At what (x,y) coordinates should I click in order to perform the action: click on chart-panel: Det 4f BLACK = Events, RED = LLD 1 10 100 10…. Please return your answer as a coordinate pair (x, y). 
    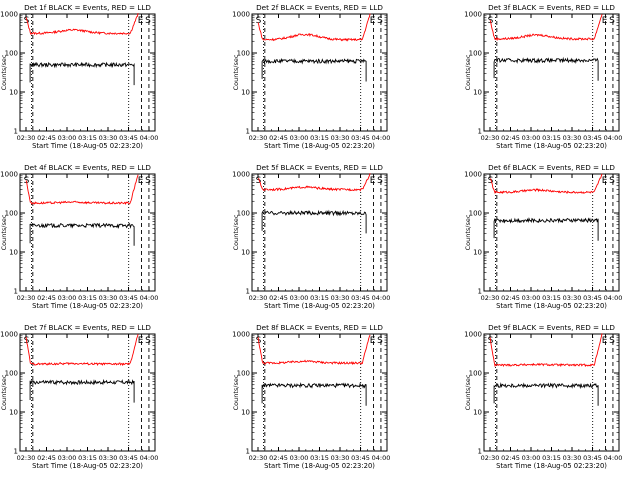
    Looking at the image, I should click on (79, 236).